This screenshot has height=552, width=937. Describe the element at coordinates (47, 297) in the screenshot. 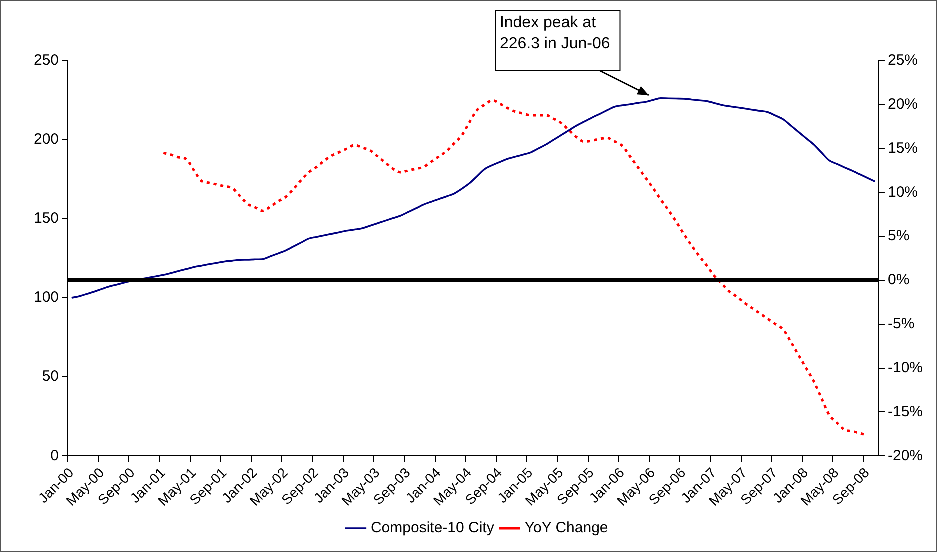

I see `y-tick-label: 100` at that location.